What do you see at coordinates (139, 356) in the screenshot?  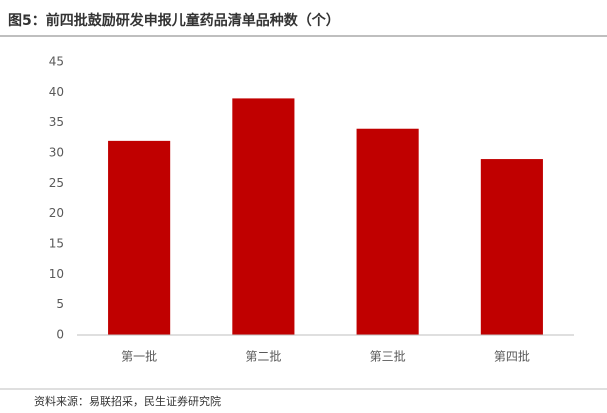 I see `x-tick-label: 第一批` at bounding box center [139, 356].